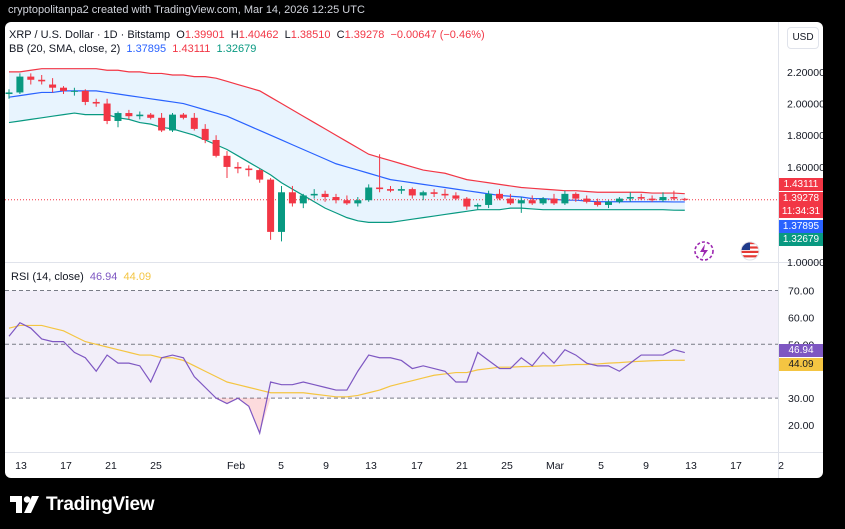 Image resolution: width=845 pixels, height=529 pixels. I want to click on price-tick-label: 2.00000, so click(805, 105).